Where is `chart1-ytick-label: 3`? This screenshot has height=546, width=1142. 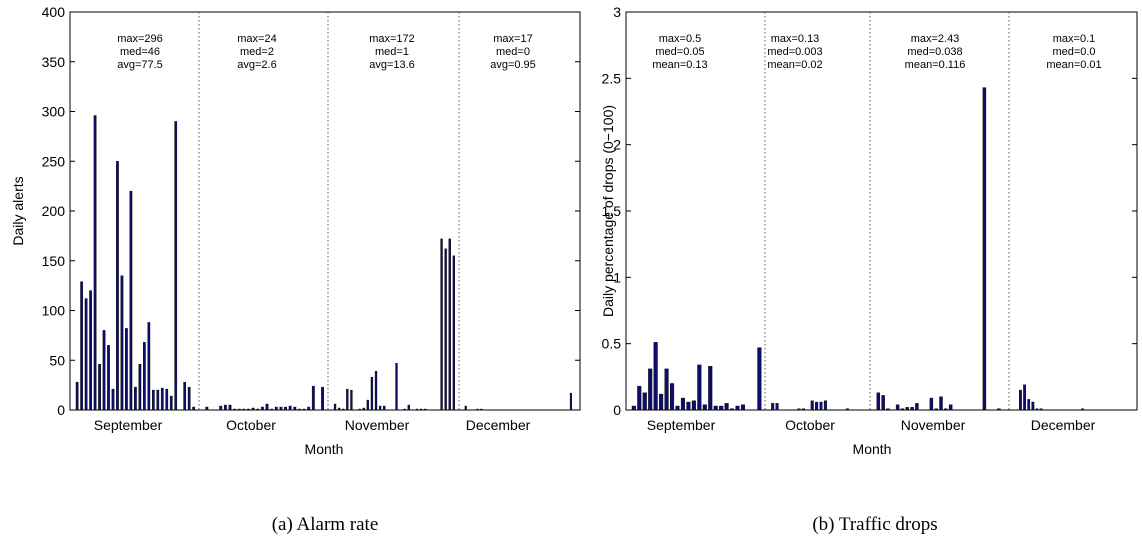
chart1-ytick-label: 3 is located at coordinates (617, 12).